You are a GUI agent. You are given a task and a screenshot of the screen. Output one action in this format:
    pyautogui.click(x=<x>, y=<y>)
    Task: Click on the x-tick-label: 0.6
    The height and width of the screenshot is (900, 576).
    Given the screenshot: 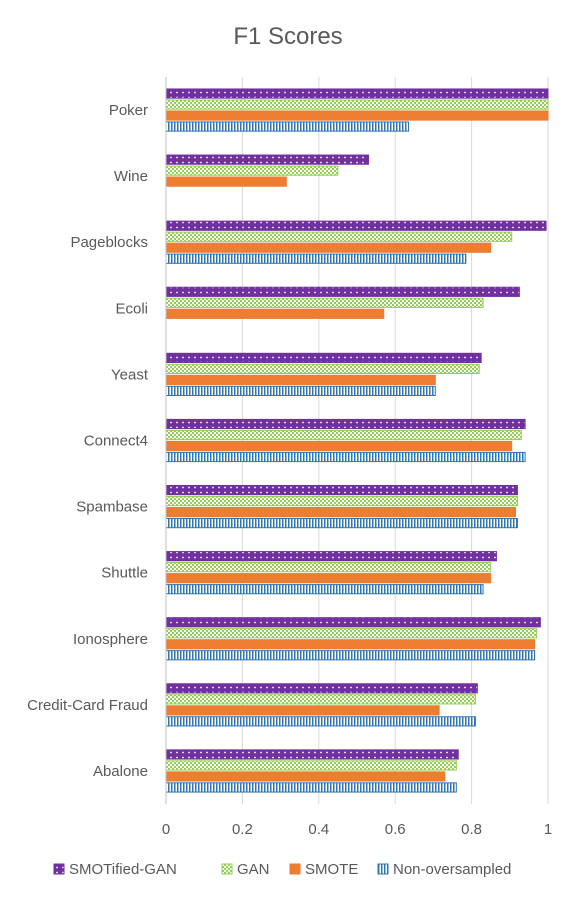 What is the action you would take?
    pyautogui.click(x=395, y=829)
    